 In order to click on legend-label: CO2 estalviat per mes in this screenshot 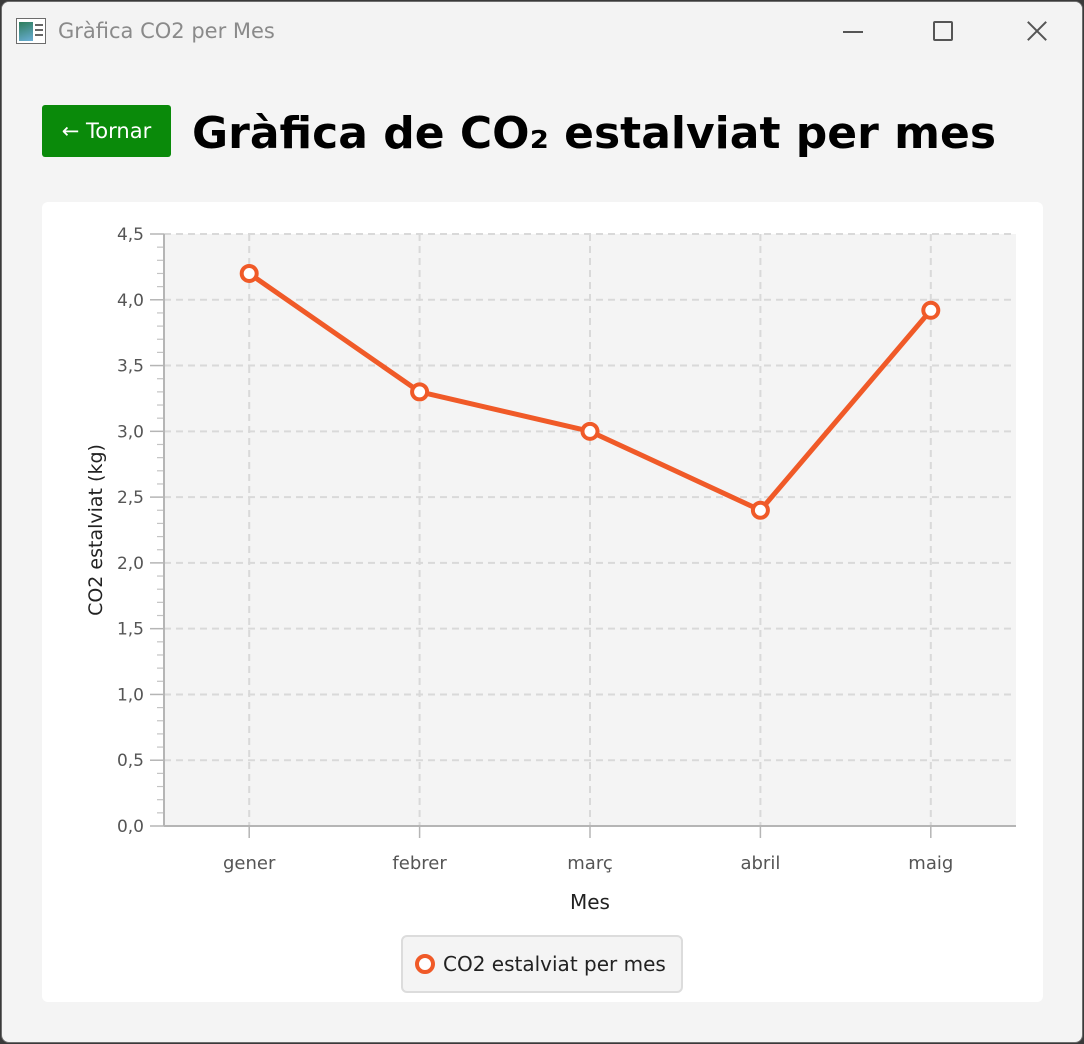, I will do `click(554, 964)`.